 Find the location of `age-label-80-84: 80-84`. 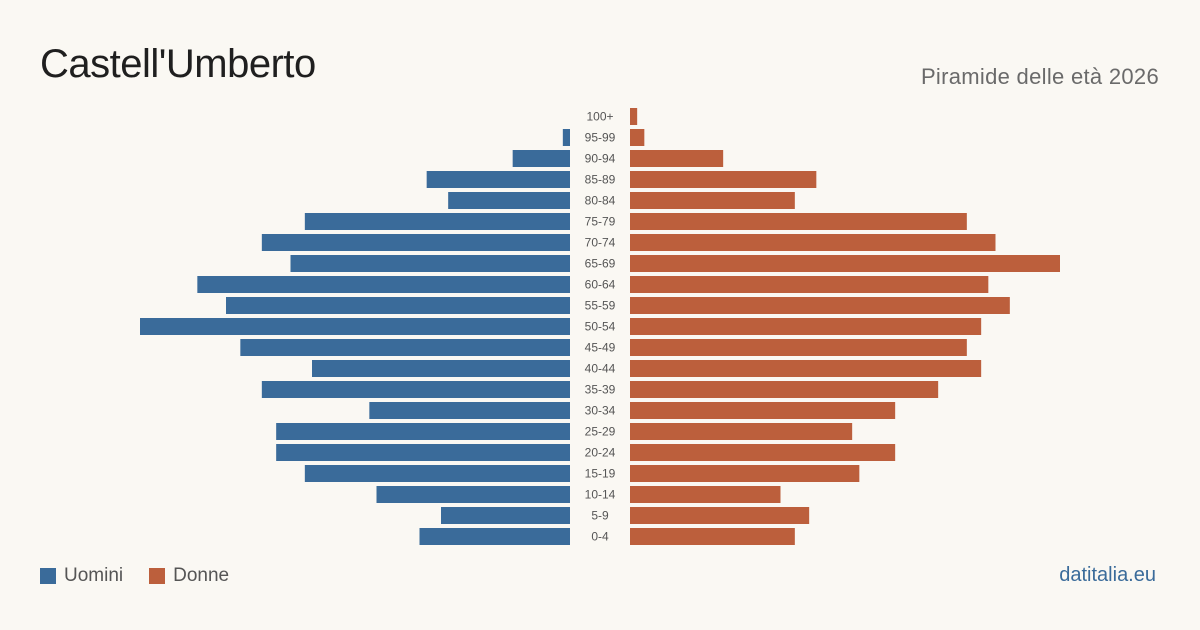

age-label-80-84: 80-84 is located at coordinates (600, 201).